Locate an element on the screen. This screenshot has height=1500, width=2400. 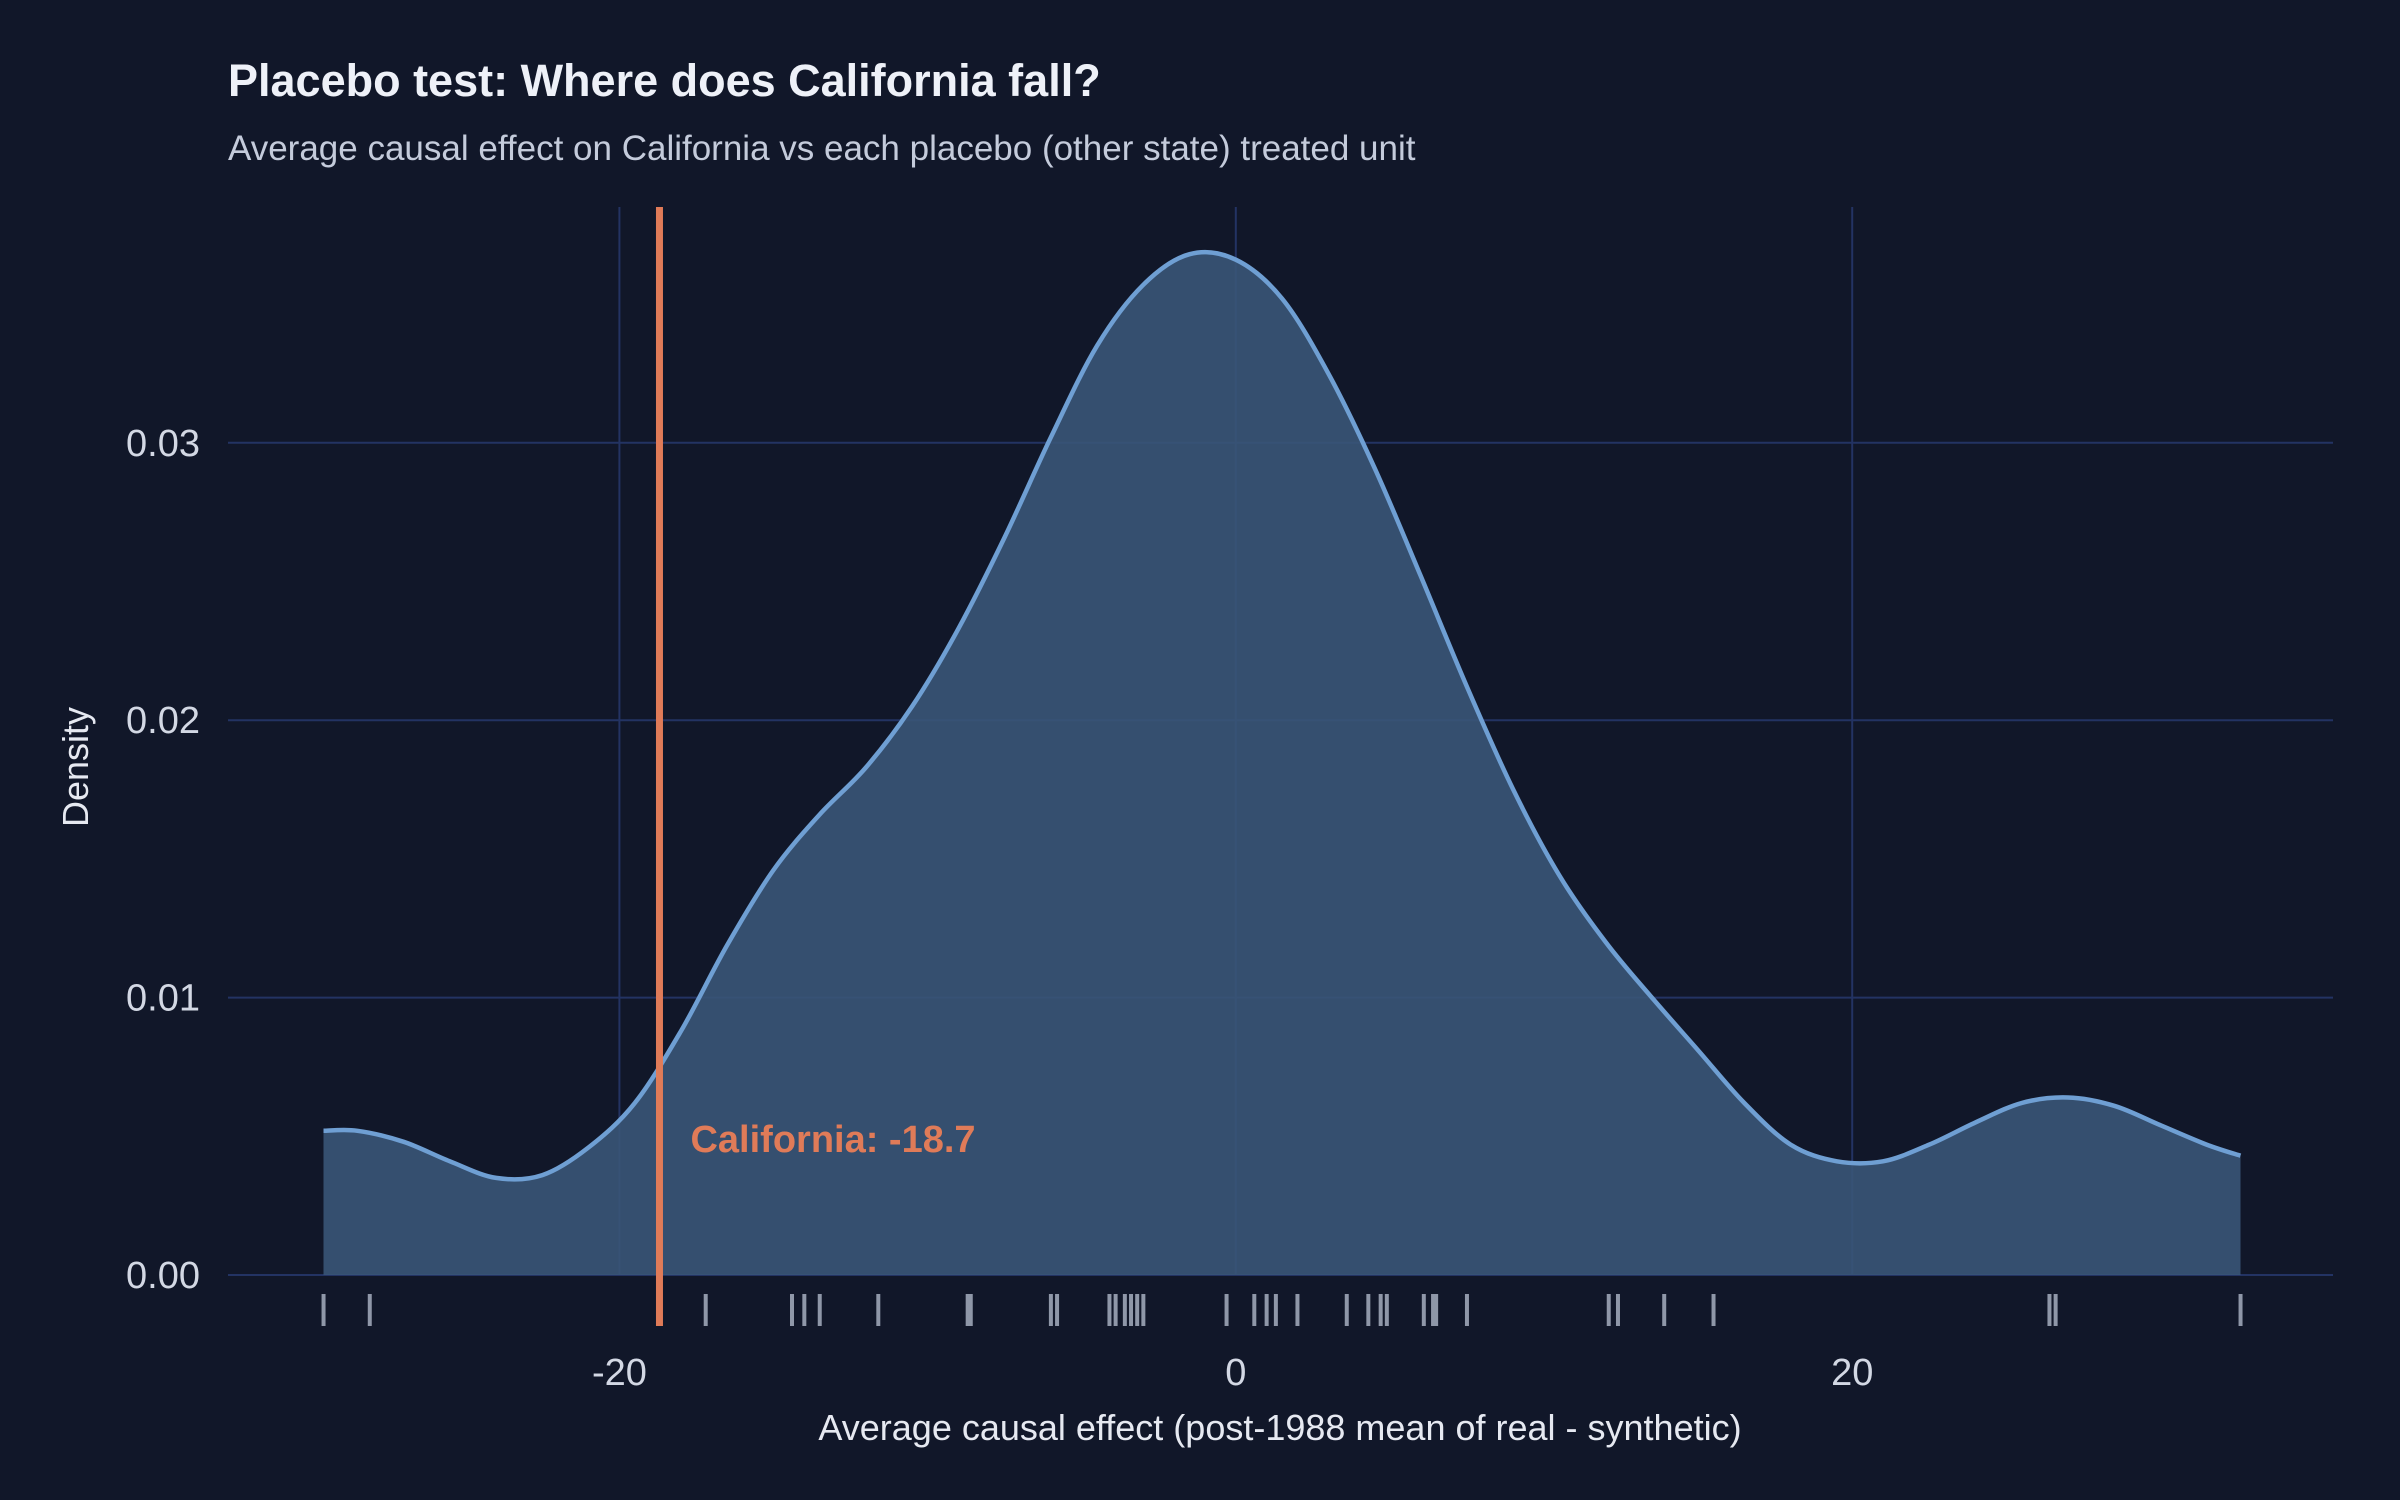
x-tick-label: -20 is located at coordinates (619, 1373).